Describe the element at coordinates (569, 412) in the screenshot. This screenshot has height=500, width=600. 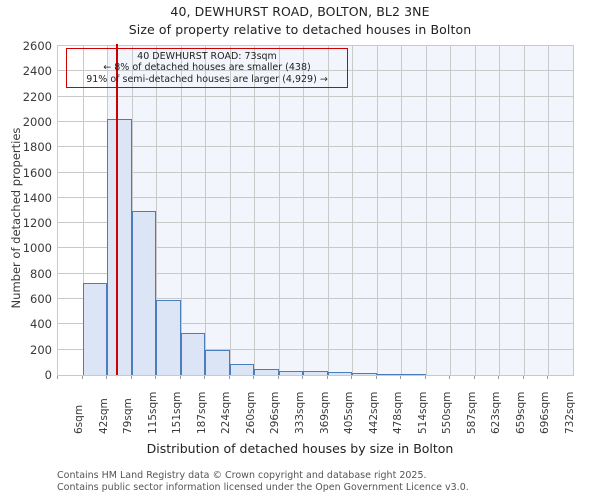
I see `x-tick-label-732sqm: 732sqm` at that location.